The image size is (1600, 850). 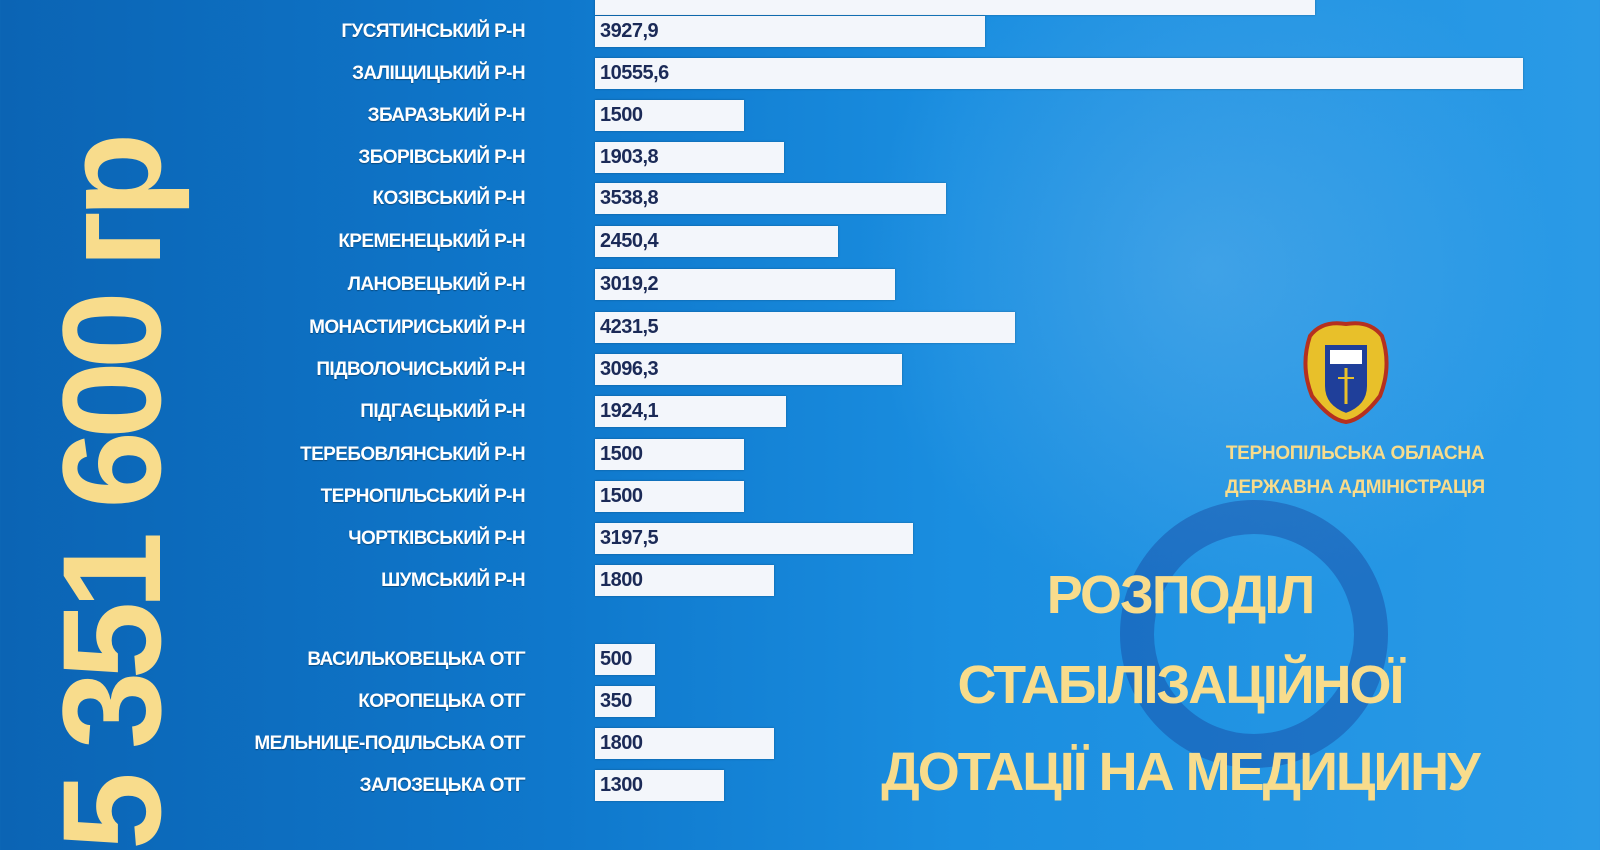 I want to click on bar-value-label: 2450,4, so click(x=629, y=241).